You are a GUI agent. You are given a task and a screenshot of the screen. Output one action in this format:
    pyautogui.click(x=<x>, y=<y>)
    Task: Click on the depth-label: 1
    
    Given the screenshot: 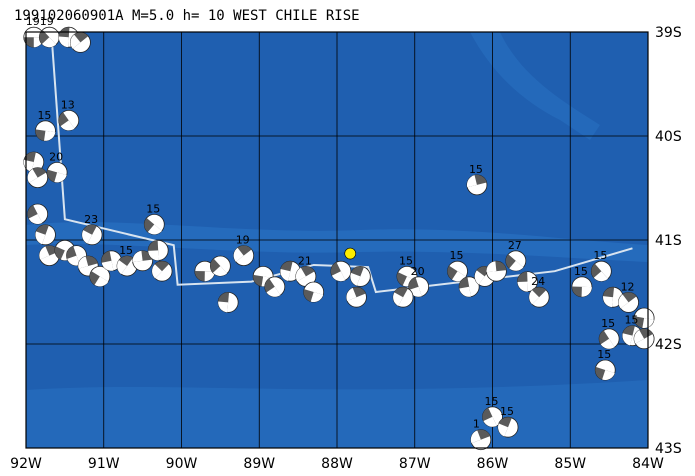 What is the action you would take?
    pyautogui.click(x=476, y=424)
    